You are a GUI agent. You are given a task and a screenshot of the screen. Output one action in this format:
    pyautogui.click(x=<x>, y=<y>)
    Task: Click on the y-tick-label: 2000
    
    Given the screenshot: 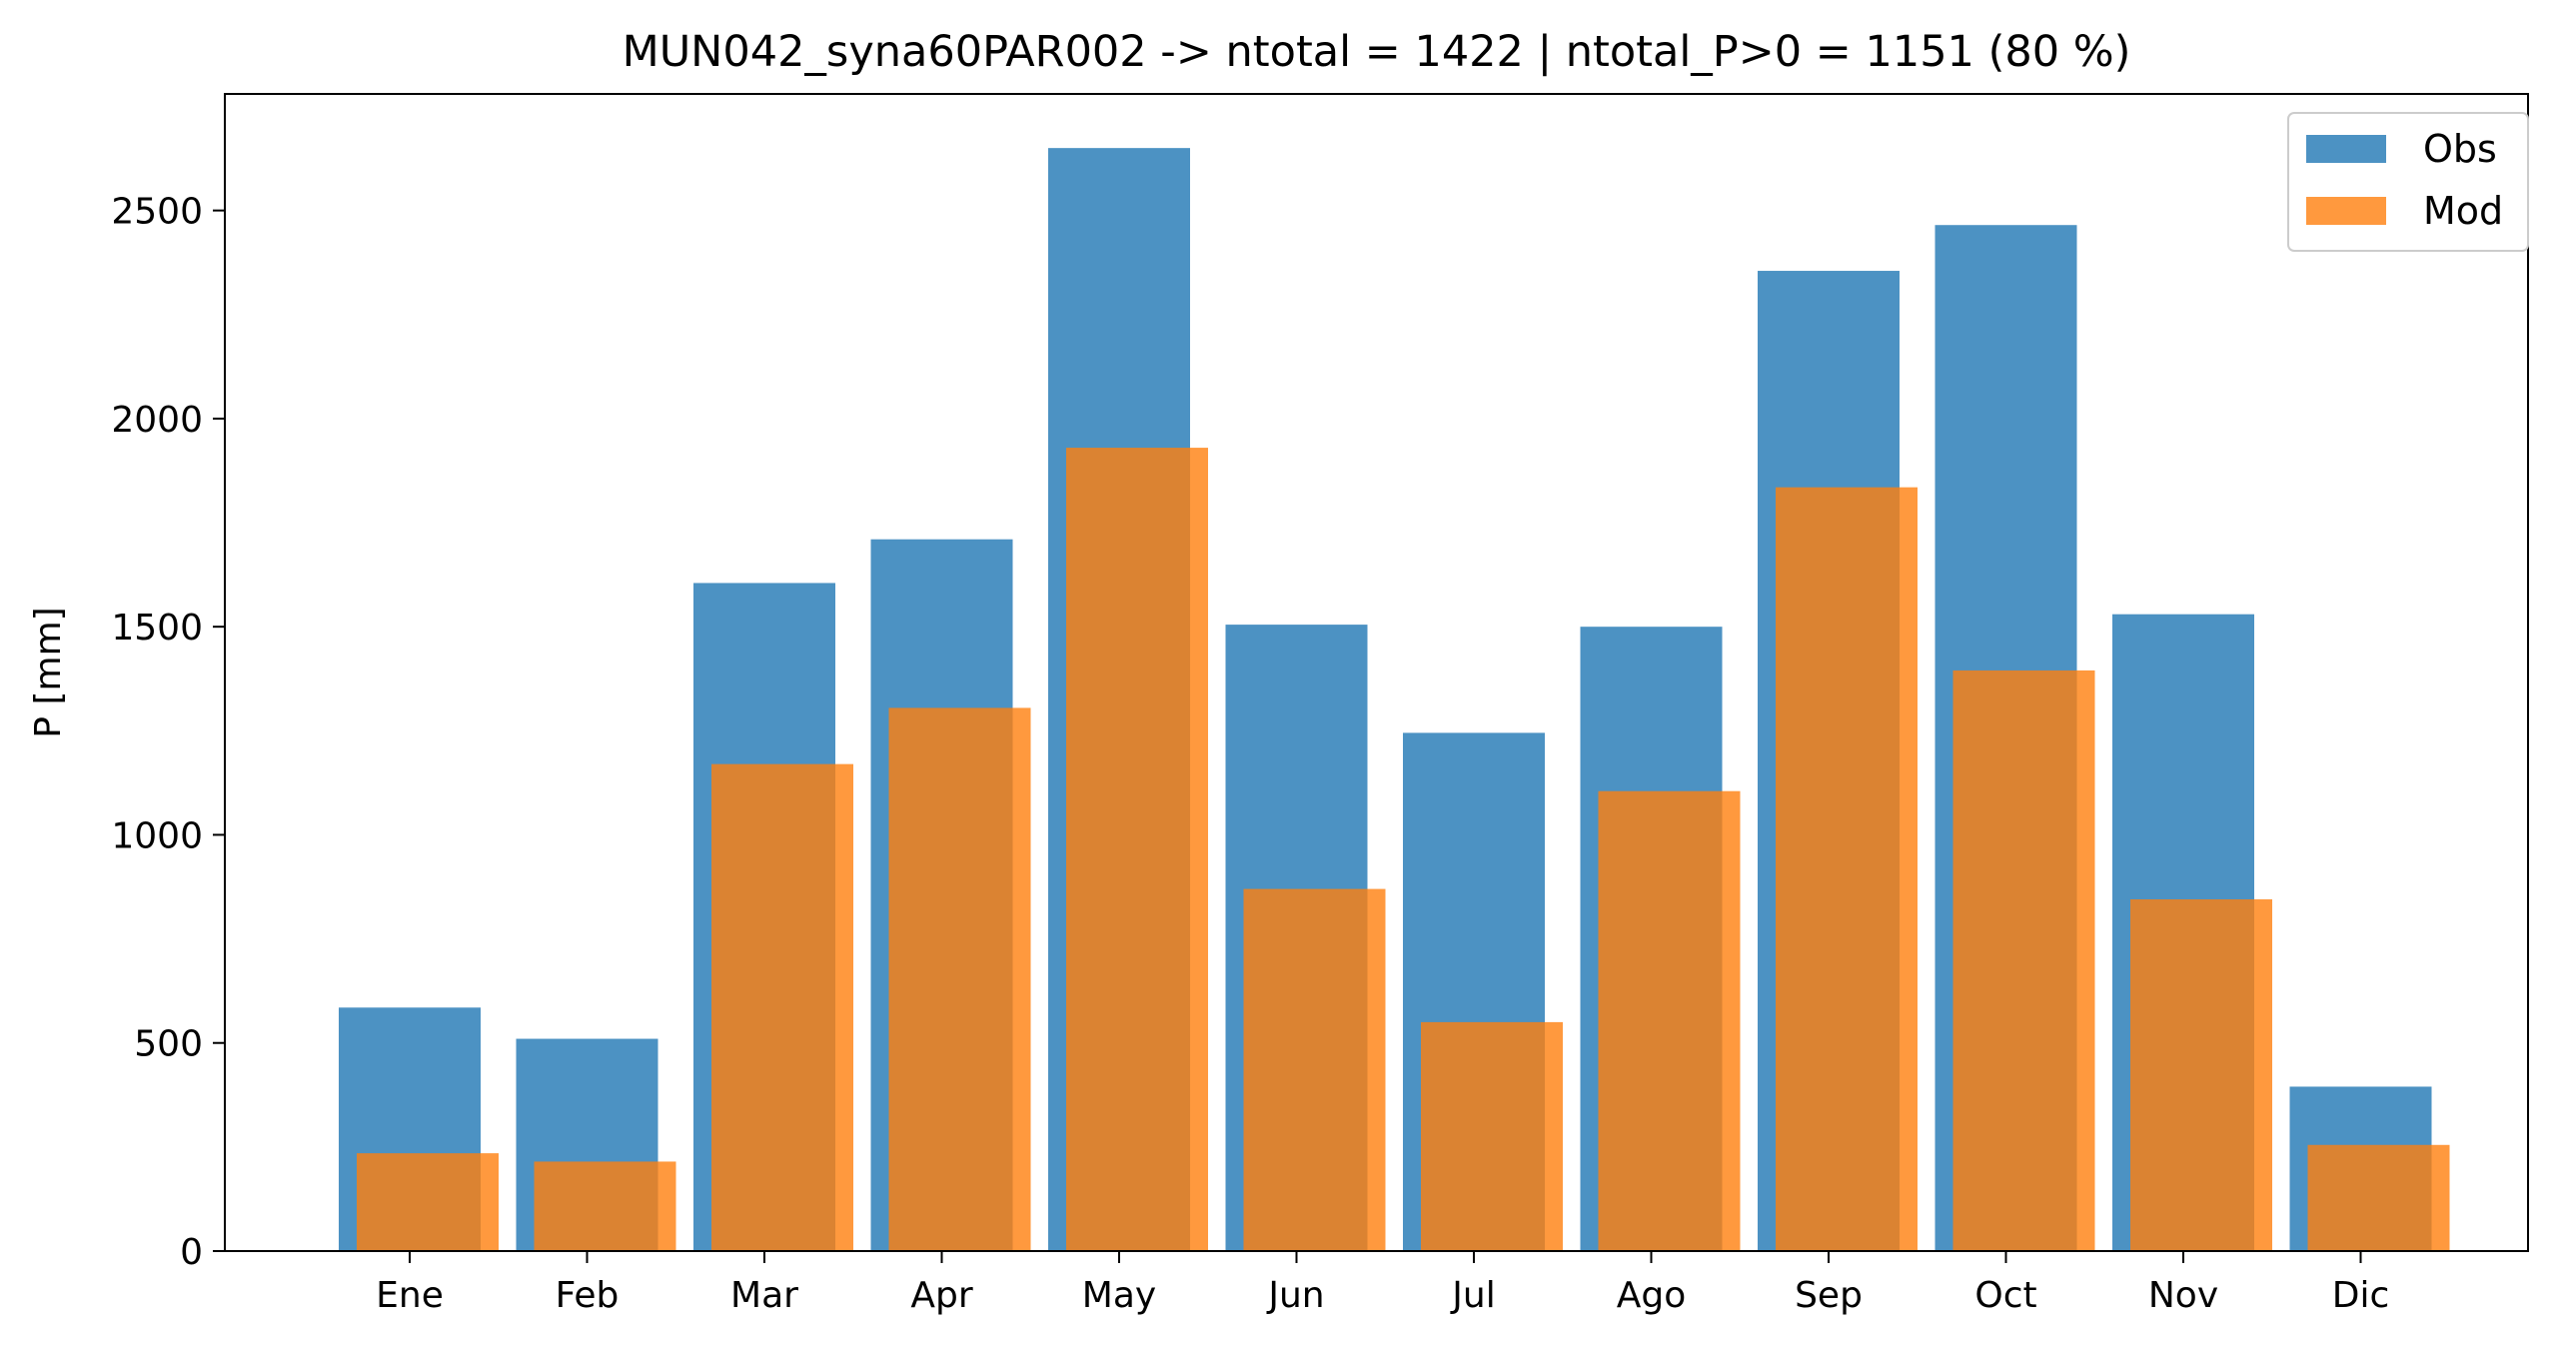 What is the action you would take?
    pyautogui.click(x=157, y=421)
    